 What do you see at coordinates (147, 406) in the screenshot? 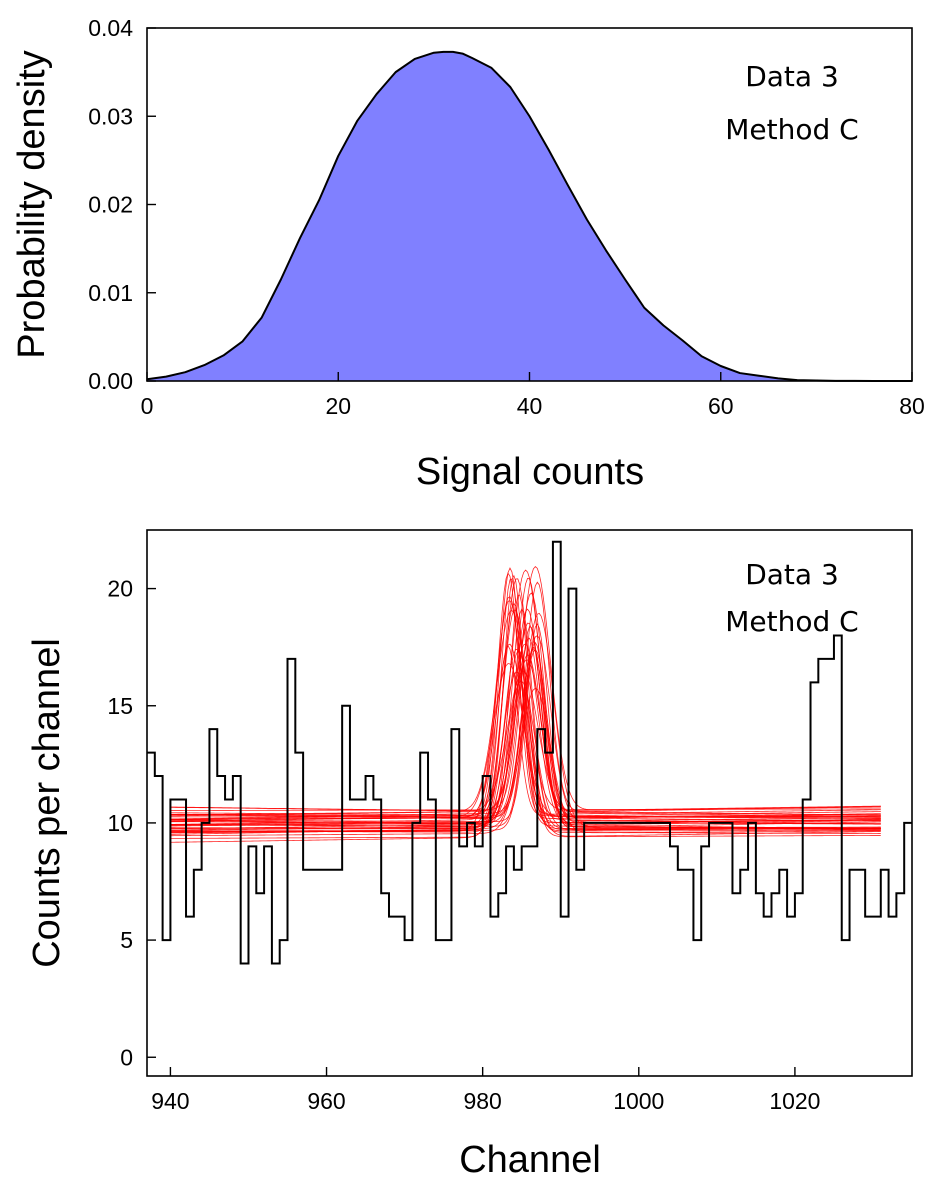
I see `x-tick-label: 0` at bounding box center [147, 406].